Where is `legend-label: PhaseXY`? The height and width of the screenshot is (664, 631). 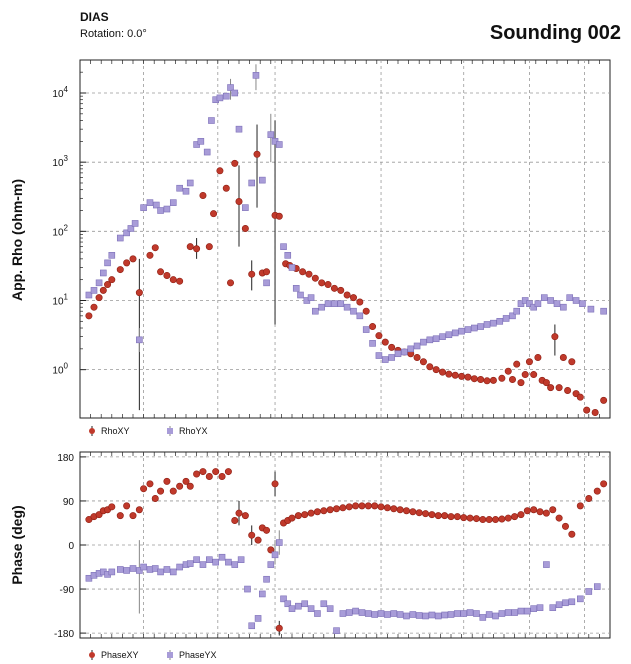 legend-label: PhaseXY is located at coordinates (120, 655).